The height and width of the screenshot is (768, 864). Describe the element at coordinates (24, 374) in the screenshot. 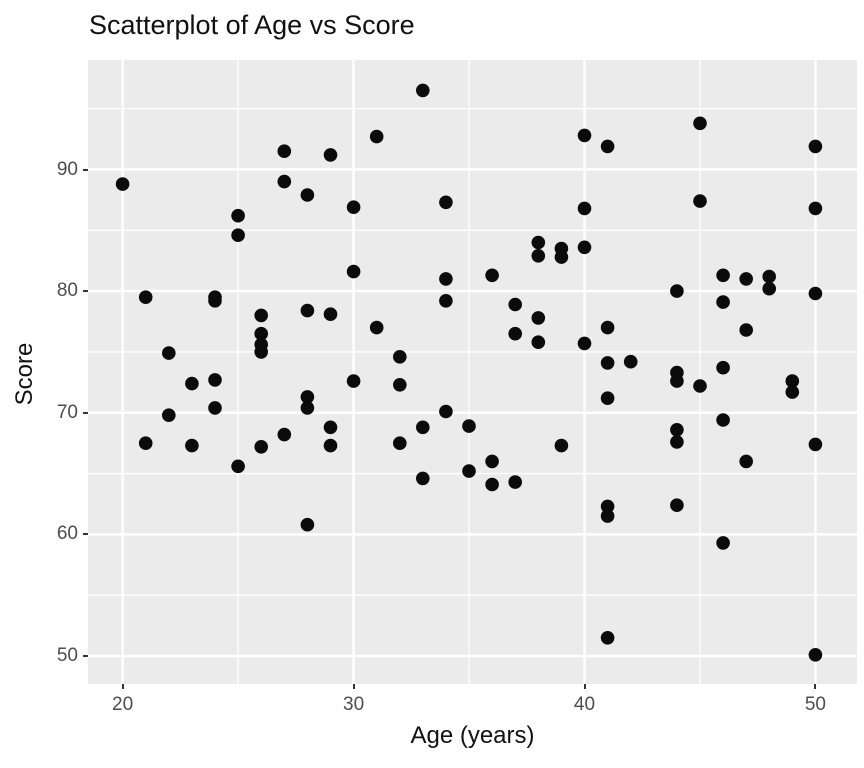

I see `y-axis-title: Score` at that location.